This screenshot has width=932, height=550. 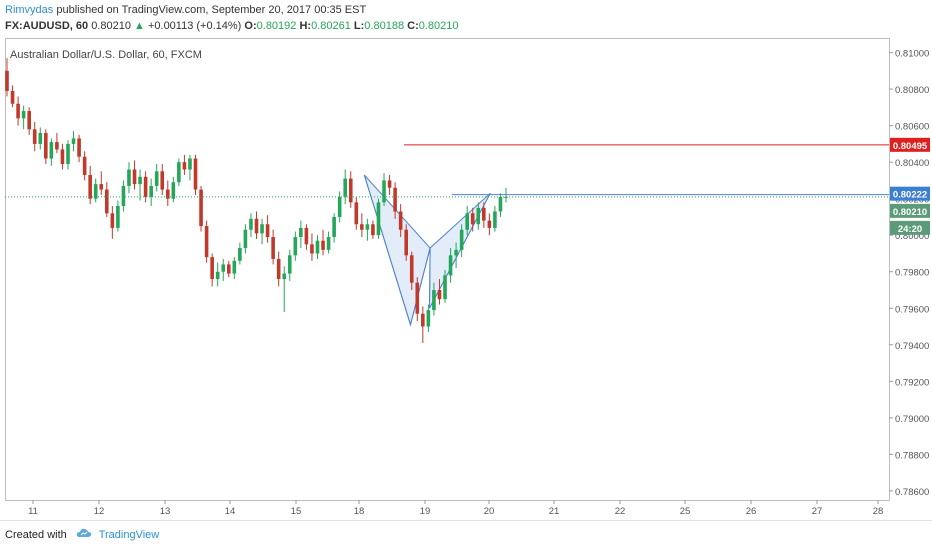 What do you see at coordinates (912, 382) in the screenshot?
I see `y-tick-label: 0.79200` at bounding box center [912, 382].